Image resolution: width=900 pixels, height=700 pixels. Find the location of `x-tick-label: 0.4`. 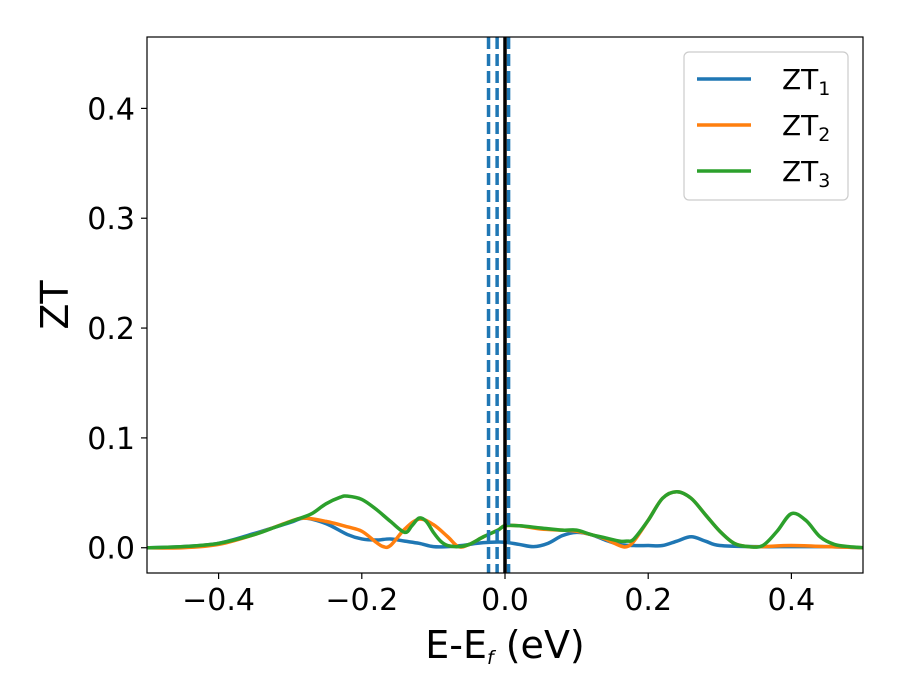

x-tick-label: 0.4 is located at coordinates (792, 600).